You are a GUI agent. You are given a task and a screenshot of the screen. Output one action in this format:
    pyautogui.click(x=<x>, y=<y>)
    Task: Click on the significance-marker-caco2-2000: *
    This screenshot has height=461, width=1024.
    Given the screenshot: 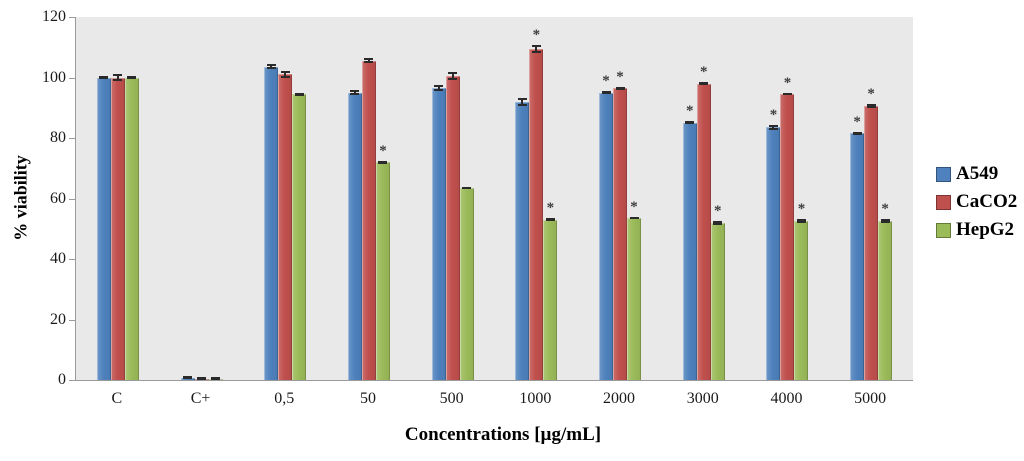 What is the action you would take?
    pyautogui.click(x=620, y=76)
    